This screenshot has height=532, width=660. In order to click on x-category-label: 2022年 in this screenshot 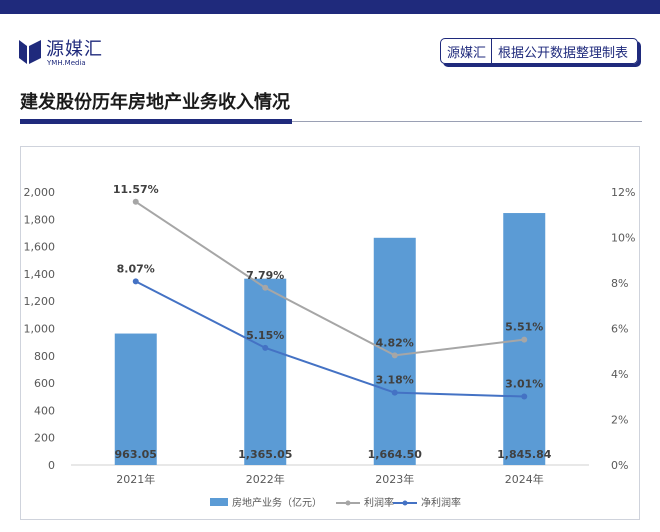, I will do `click(265, 479)`.